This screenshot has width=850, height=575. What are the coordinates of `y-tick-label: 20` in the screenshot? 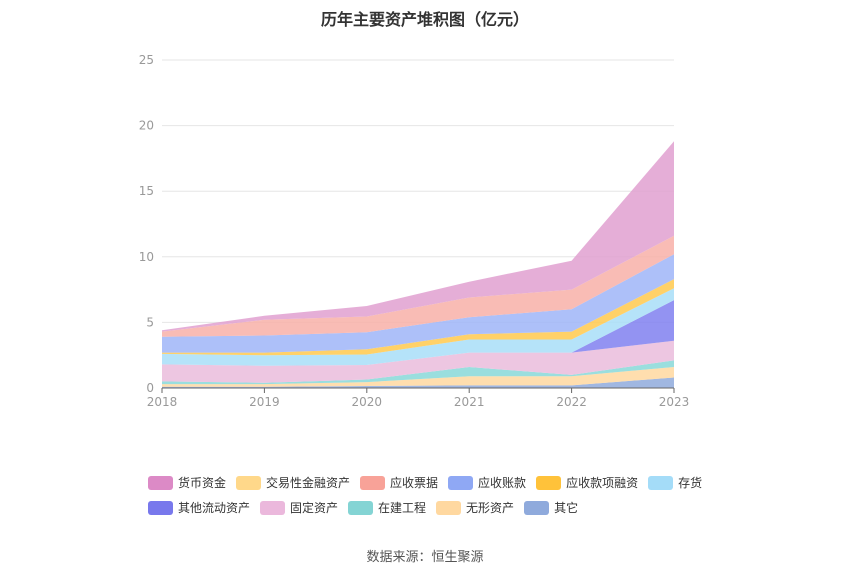 It's located at (146, 126).